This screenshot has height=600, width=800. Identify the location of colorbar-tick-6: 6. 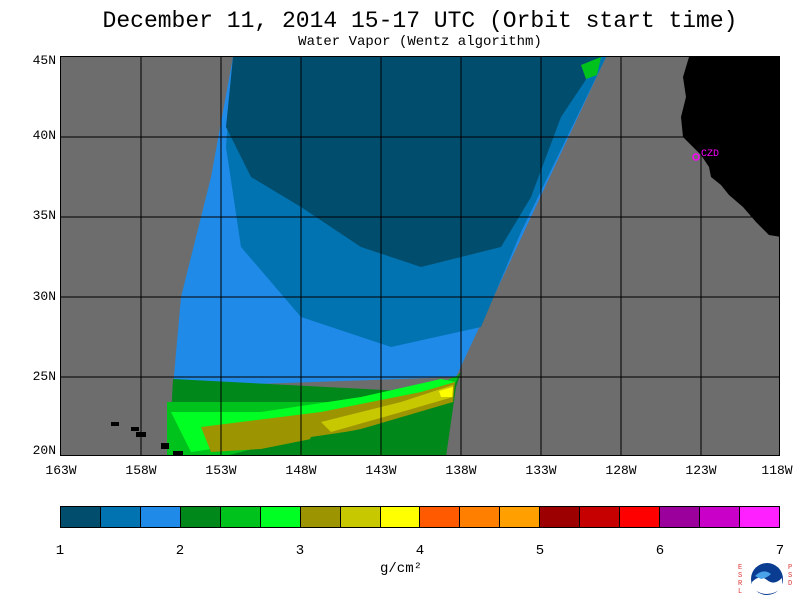
(660, 551).